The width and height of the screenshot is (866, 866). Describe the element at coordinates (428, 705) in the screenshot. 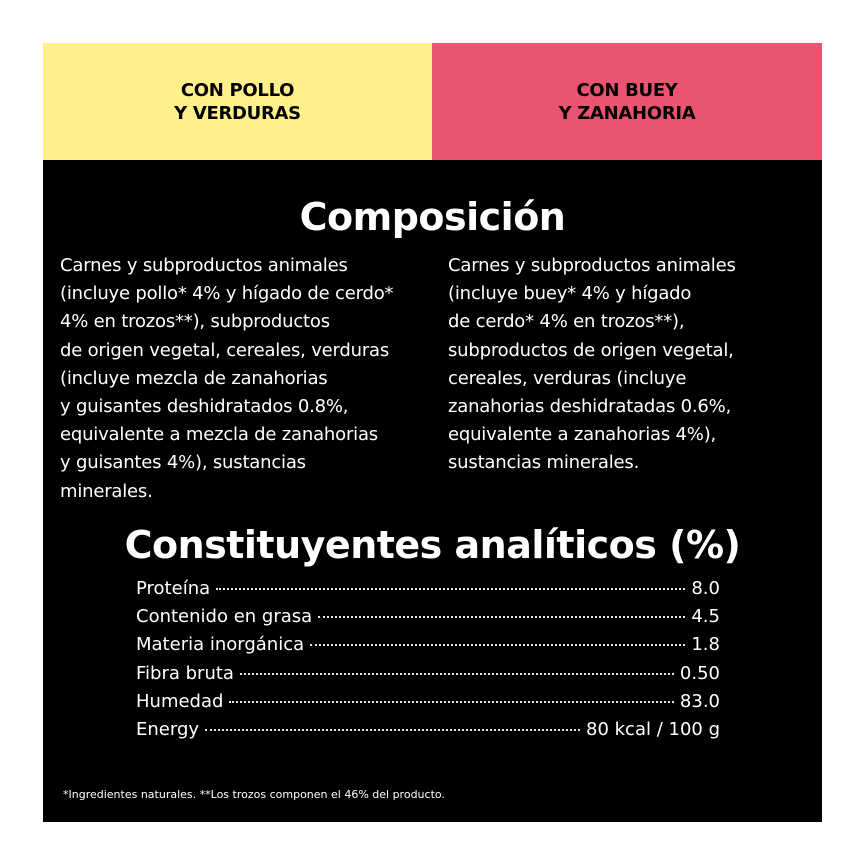

I see `analytic-row: Humedad 83.0` at that location.